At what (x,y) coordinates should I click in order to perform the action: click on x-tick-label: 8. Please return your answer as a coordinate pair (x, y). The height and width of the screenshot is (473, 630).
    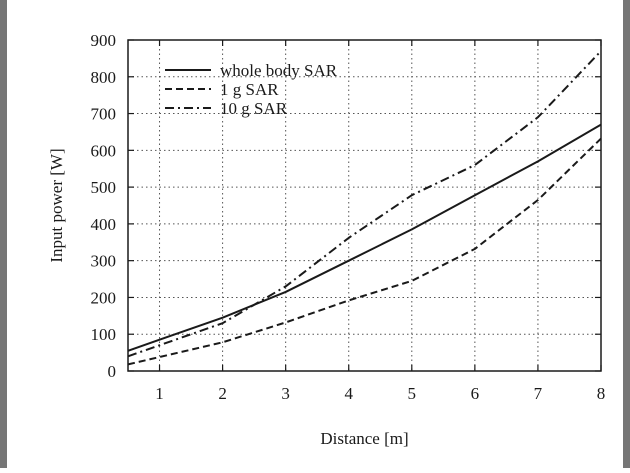
    Looking at the image, I should click on (601, 393).